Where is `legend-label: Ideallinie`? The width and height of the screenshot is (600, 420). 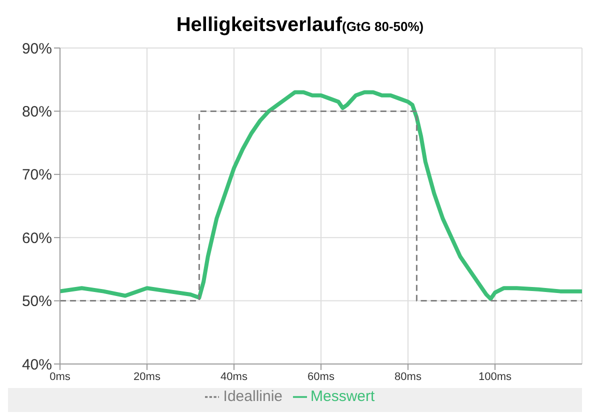 legend-label: Ideallinie is located at coordinates (253, 396).